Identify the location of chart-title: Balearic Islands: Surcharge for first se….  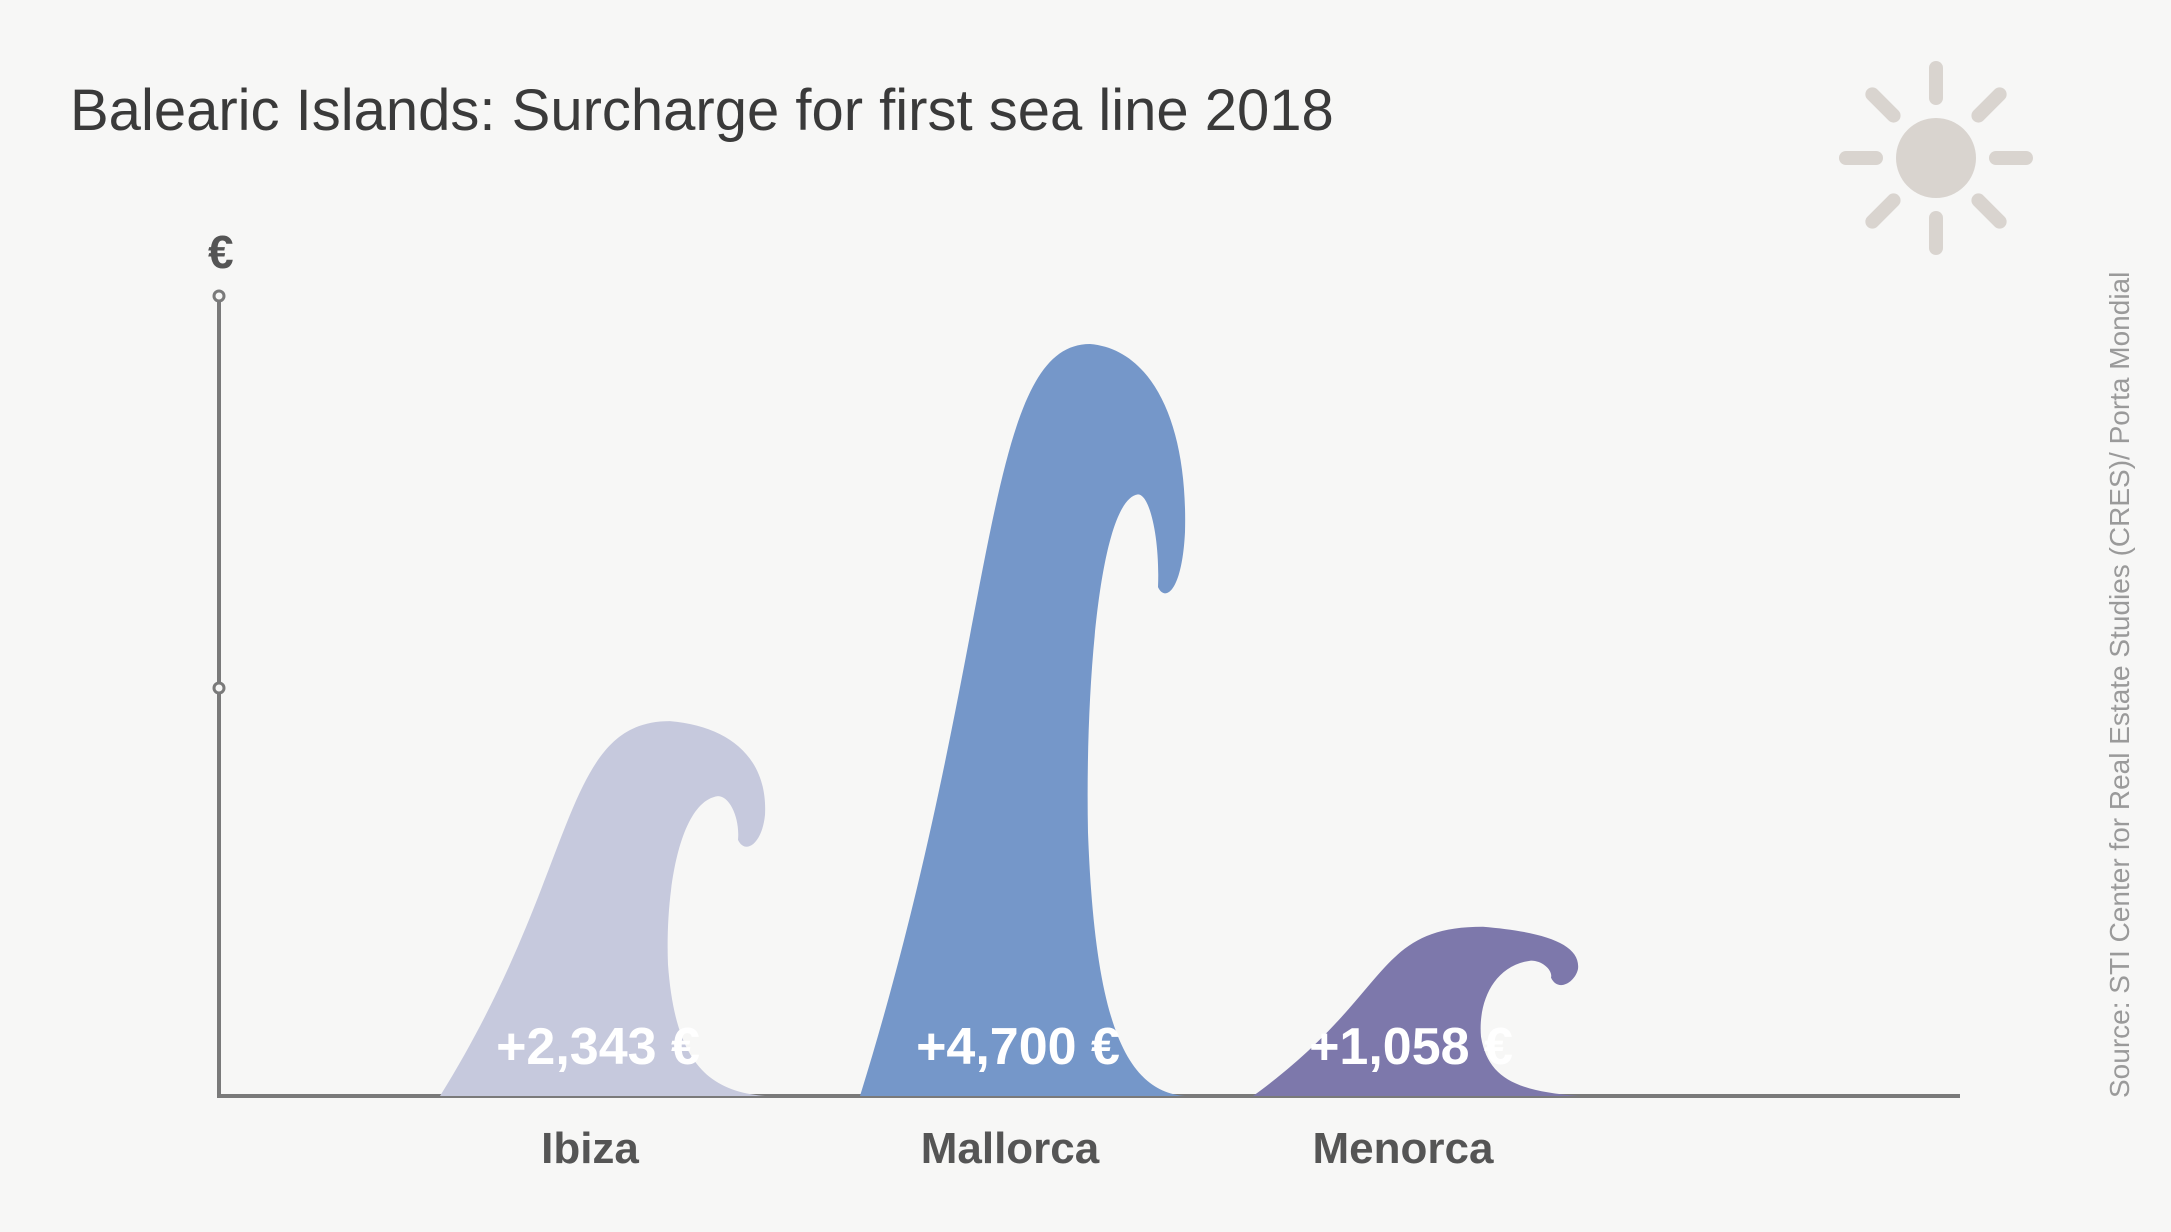
(702, 110).